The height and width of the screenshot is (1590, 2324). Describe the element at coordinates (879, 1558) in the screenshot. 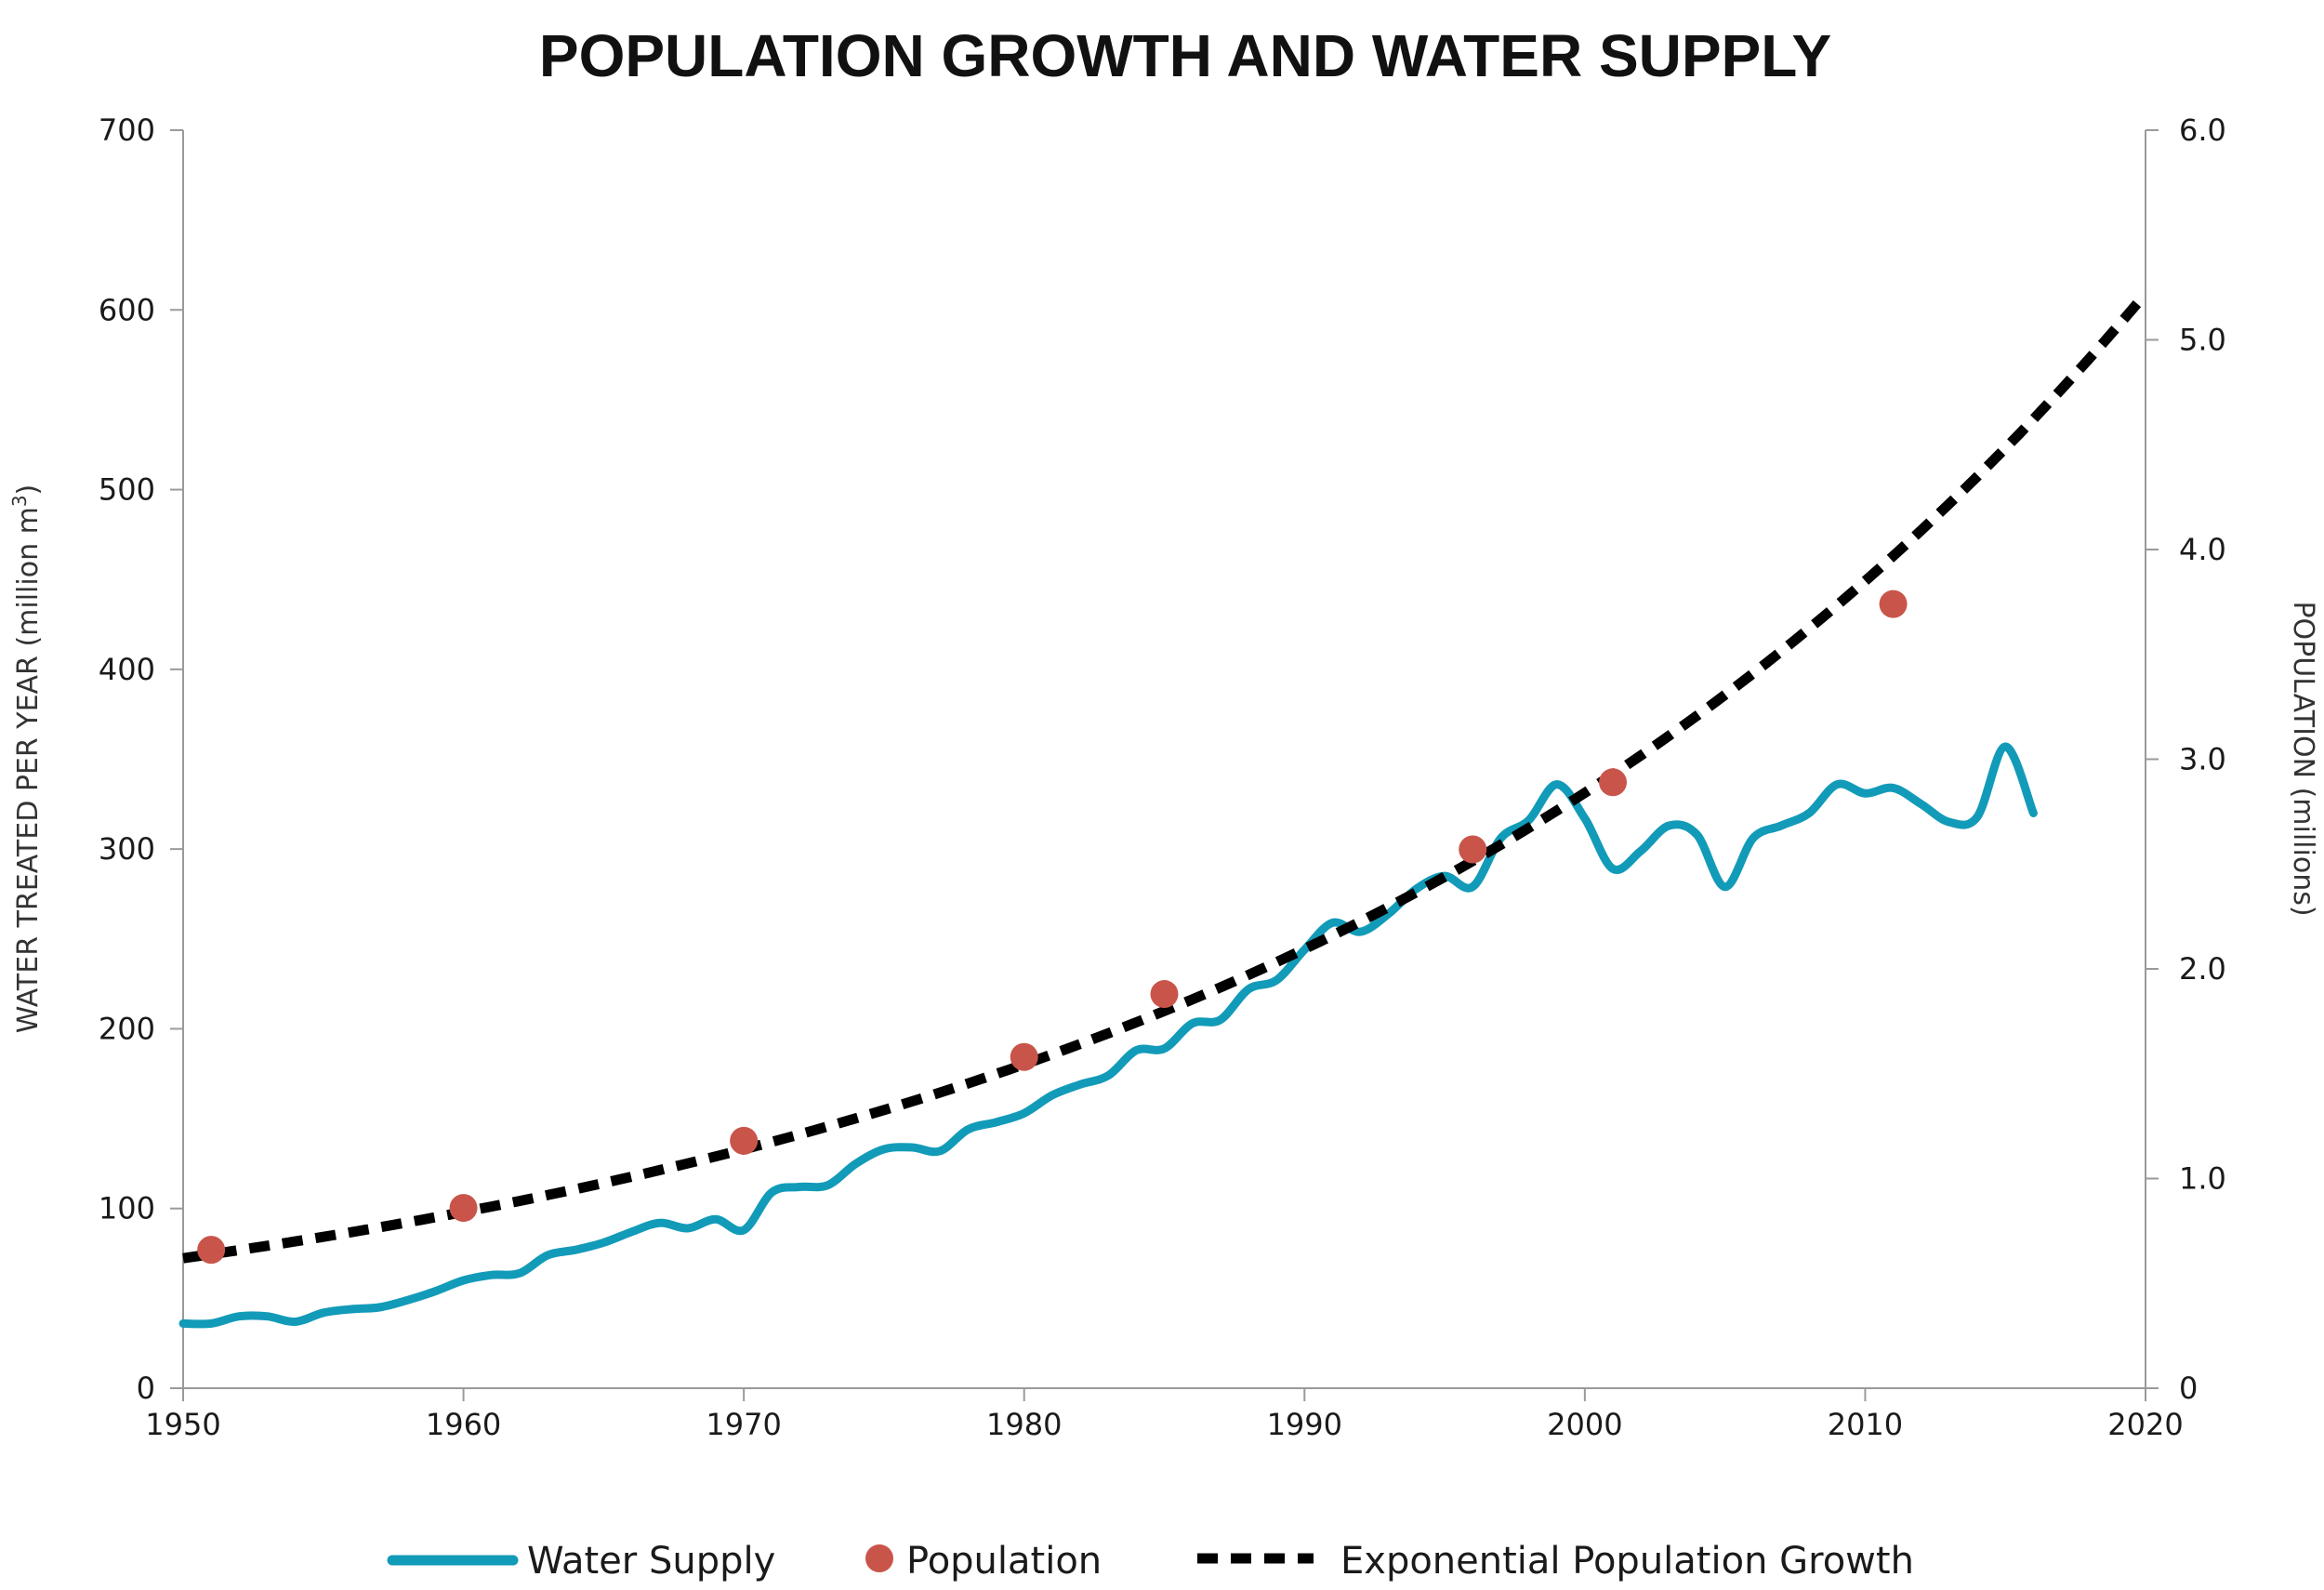

I see `legend-population-swatch` at that location.